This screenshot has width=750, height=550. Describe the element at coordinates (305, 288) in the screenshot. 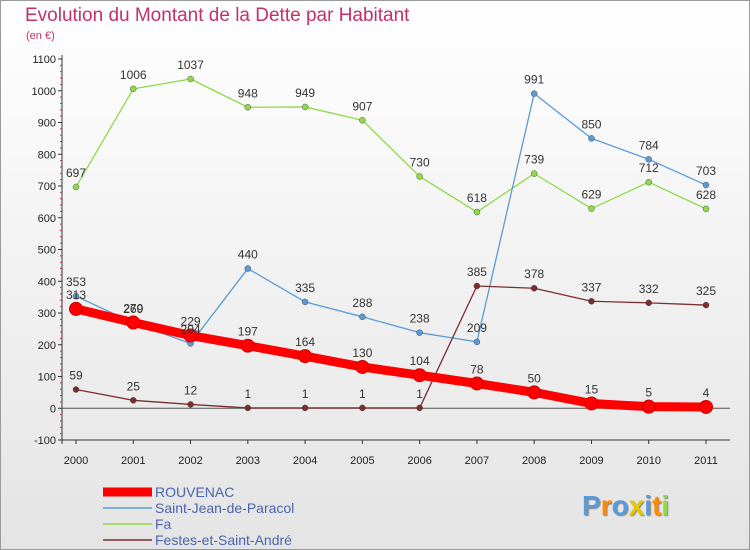

I see `data-label: 335` at that location.